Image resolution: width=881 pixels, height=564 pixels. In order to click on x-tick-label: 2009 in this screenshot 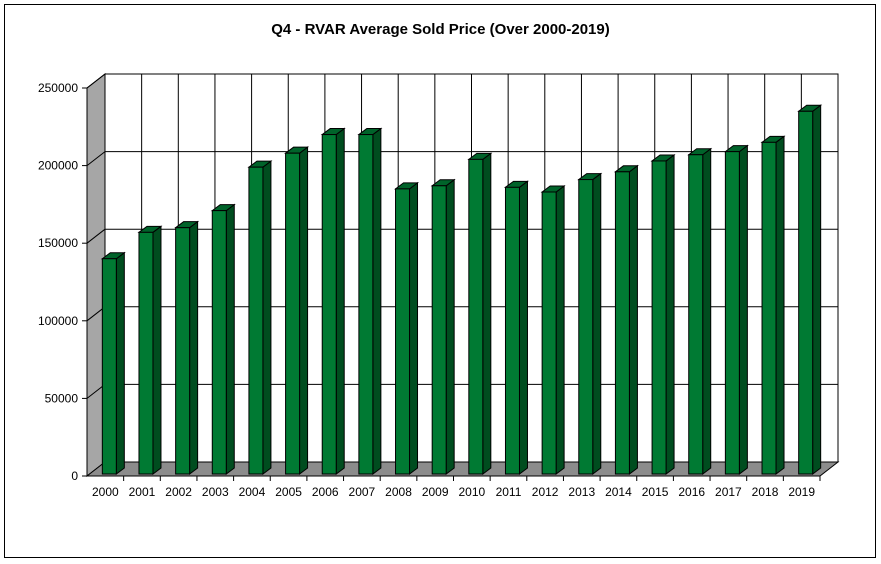, I will do `click(435, 492)`.